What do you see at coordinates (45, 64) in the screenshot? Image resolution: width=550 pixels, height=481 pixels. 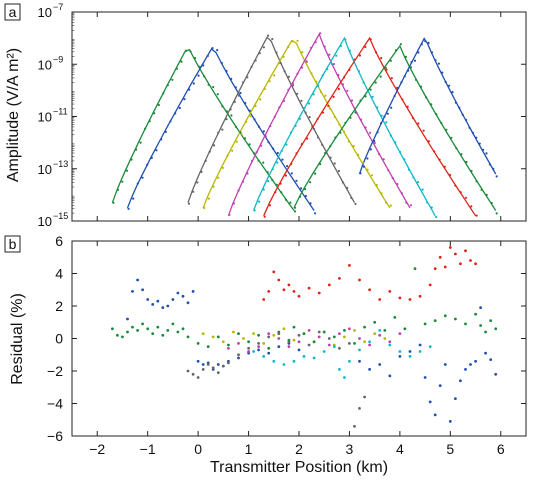 I see `amplitude-tick-label: 10` at bounding box center [45, 64].